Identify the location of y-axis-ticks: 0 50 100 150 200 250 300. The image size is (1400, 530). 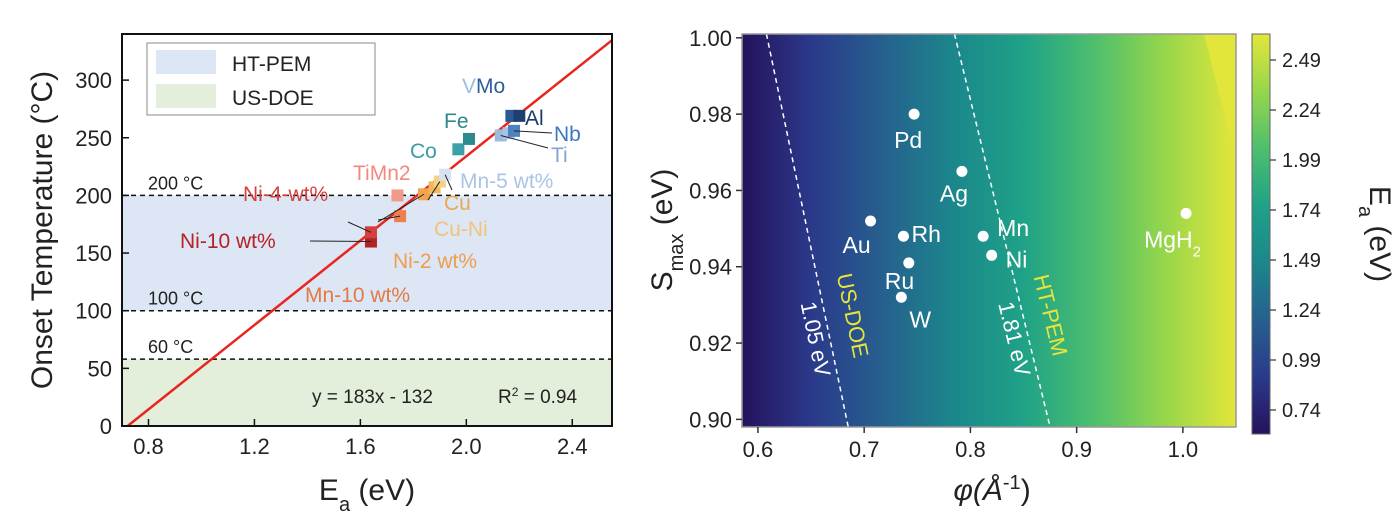
(102, 253).